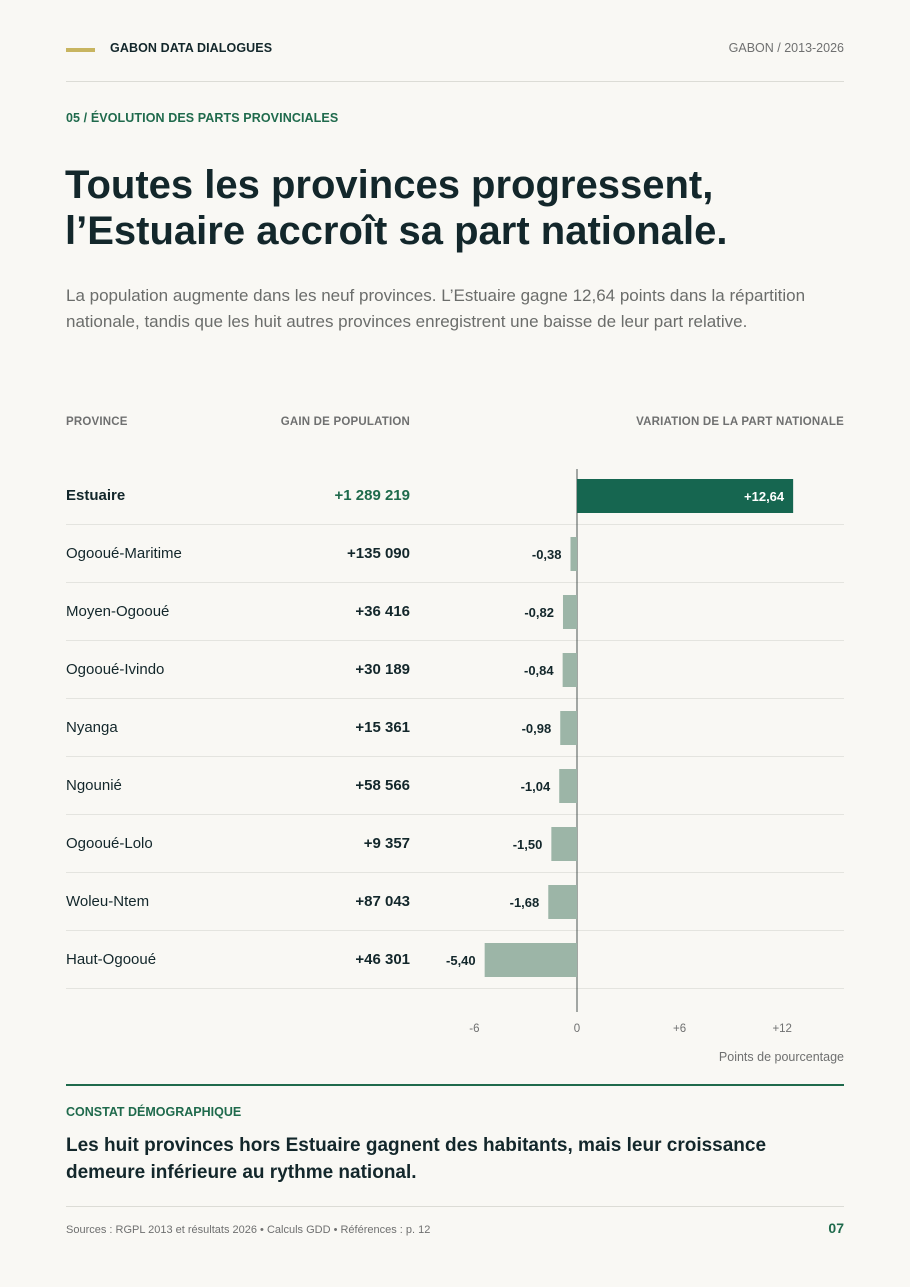 Image resolution: width=910 pixels, height=1287 pixels. What do you see at coordinates (740, 422) in the screenshot?
I see `column-header-variation: VARIATION DE LA PART NATIONALE` at bounding box center [740, 422].